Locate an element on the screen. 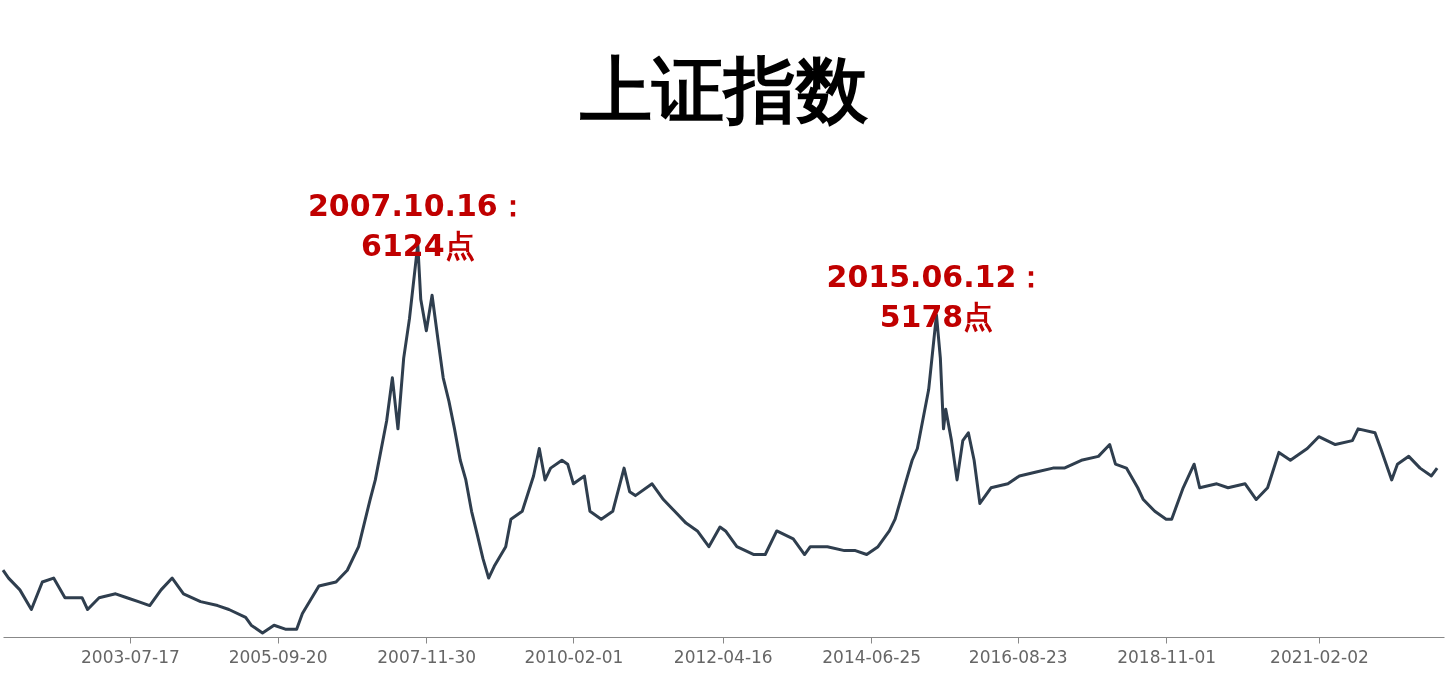 The image size is (1447, 675). x-tick-label: 2021-02-02 is located at coordinates (1319, 656).